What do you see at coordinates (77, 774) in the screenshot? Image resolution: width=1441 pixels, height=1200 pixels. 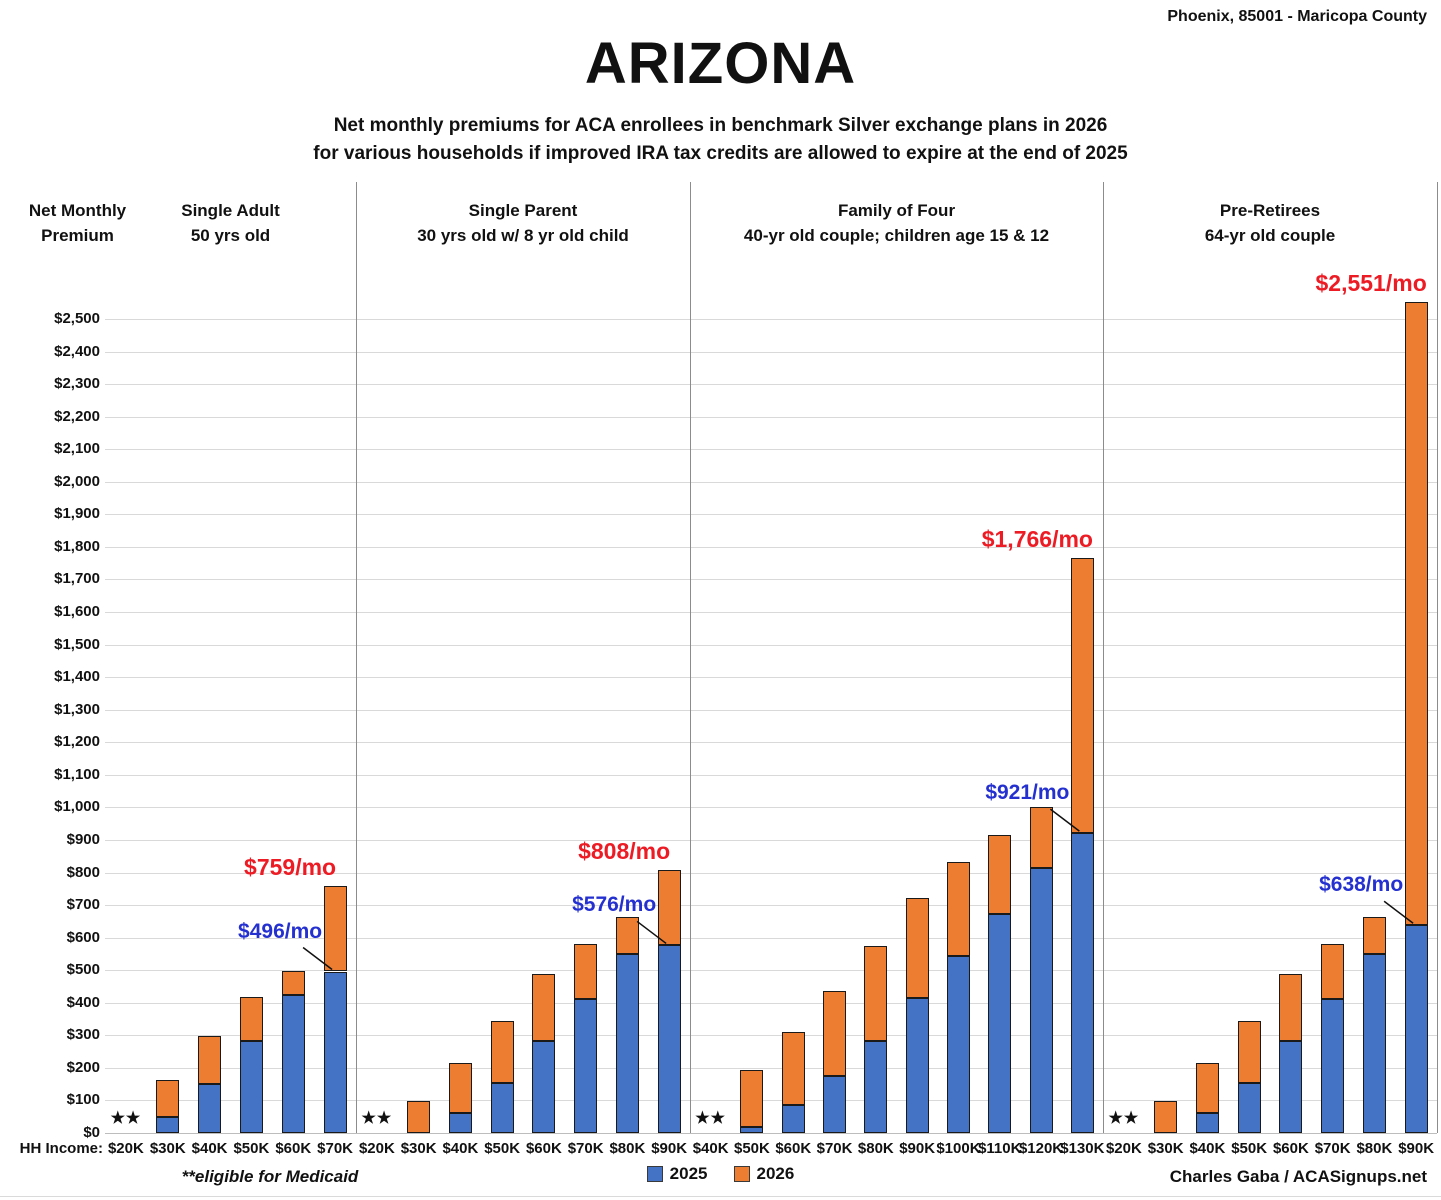 I see `y-tick-label: $1,100` at bounding box center [77, 774].